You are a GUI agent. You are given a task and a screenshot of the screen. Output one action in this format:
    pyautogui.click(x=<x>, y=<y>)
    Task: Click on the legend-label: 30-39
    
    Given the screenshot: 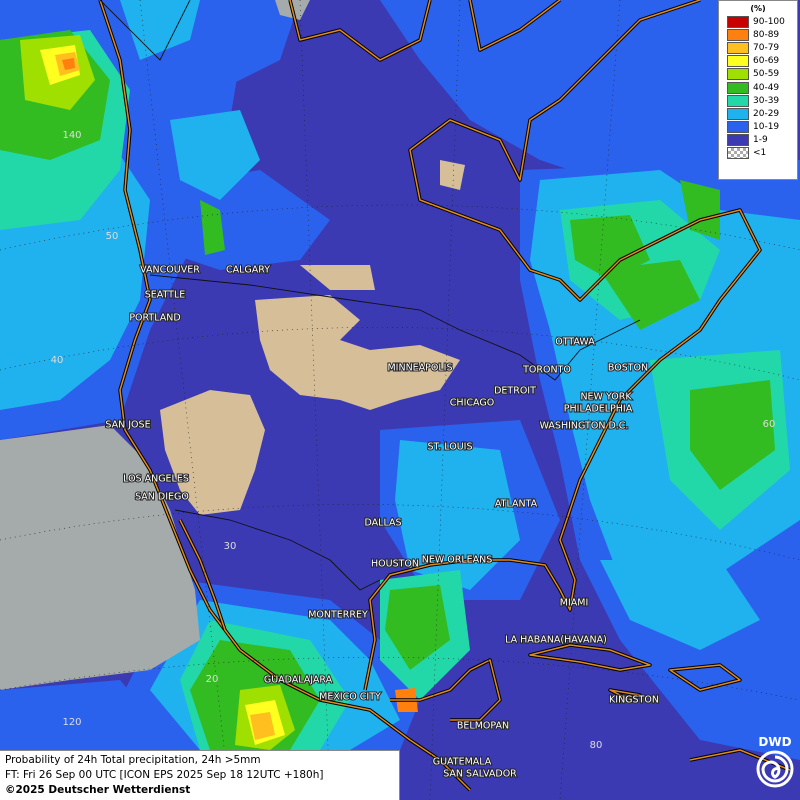 What is the action you would take?
    pyautogui.click(x=766, y=100)
    